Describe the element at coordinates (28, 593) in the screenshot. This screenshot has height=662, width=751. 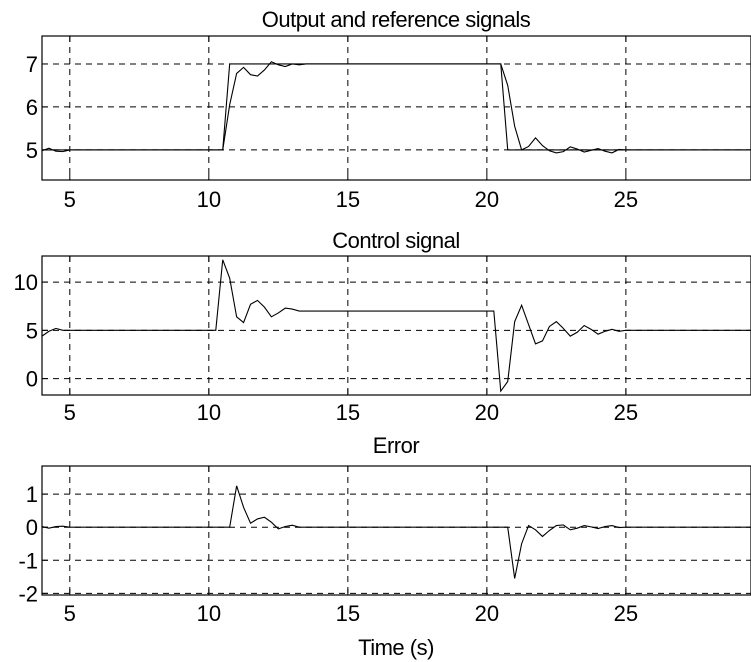
I see `y-tick-label: -2` at that location.